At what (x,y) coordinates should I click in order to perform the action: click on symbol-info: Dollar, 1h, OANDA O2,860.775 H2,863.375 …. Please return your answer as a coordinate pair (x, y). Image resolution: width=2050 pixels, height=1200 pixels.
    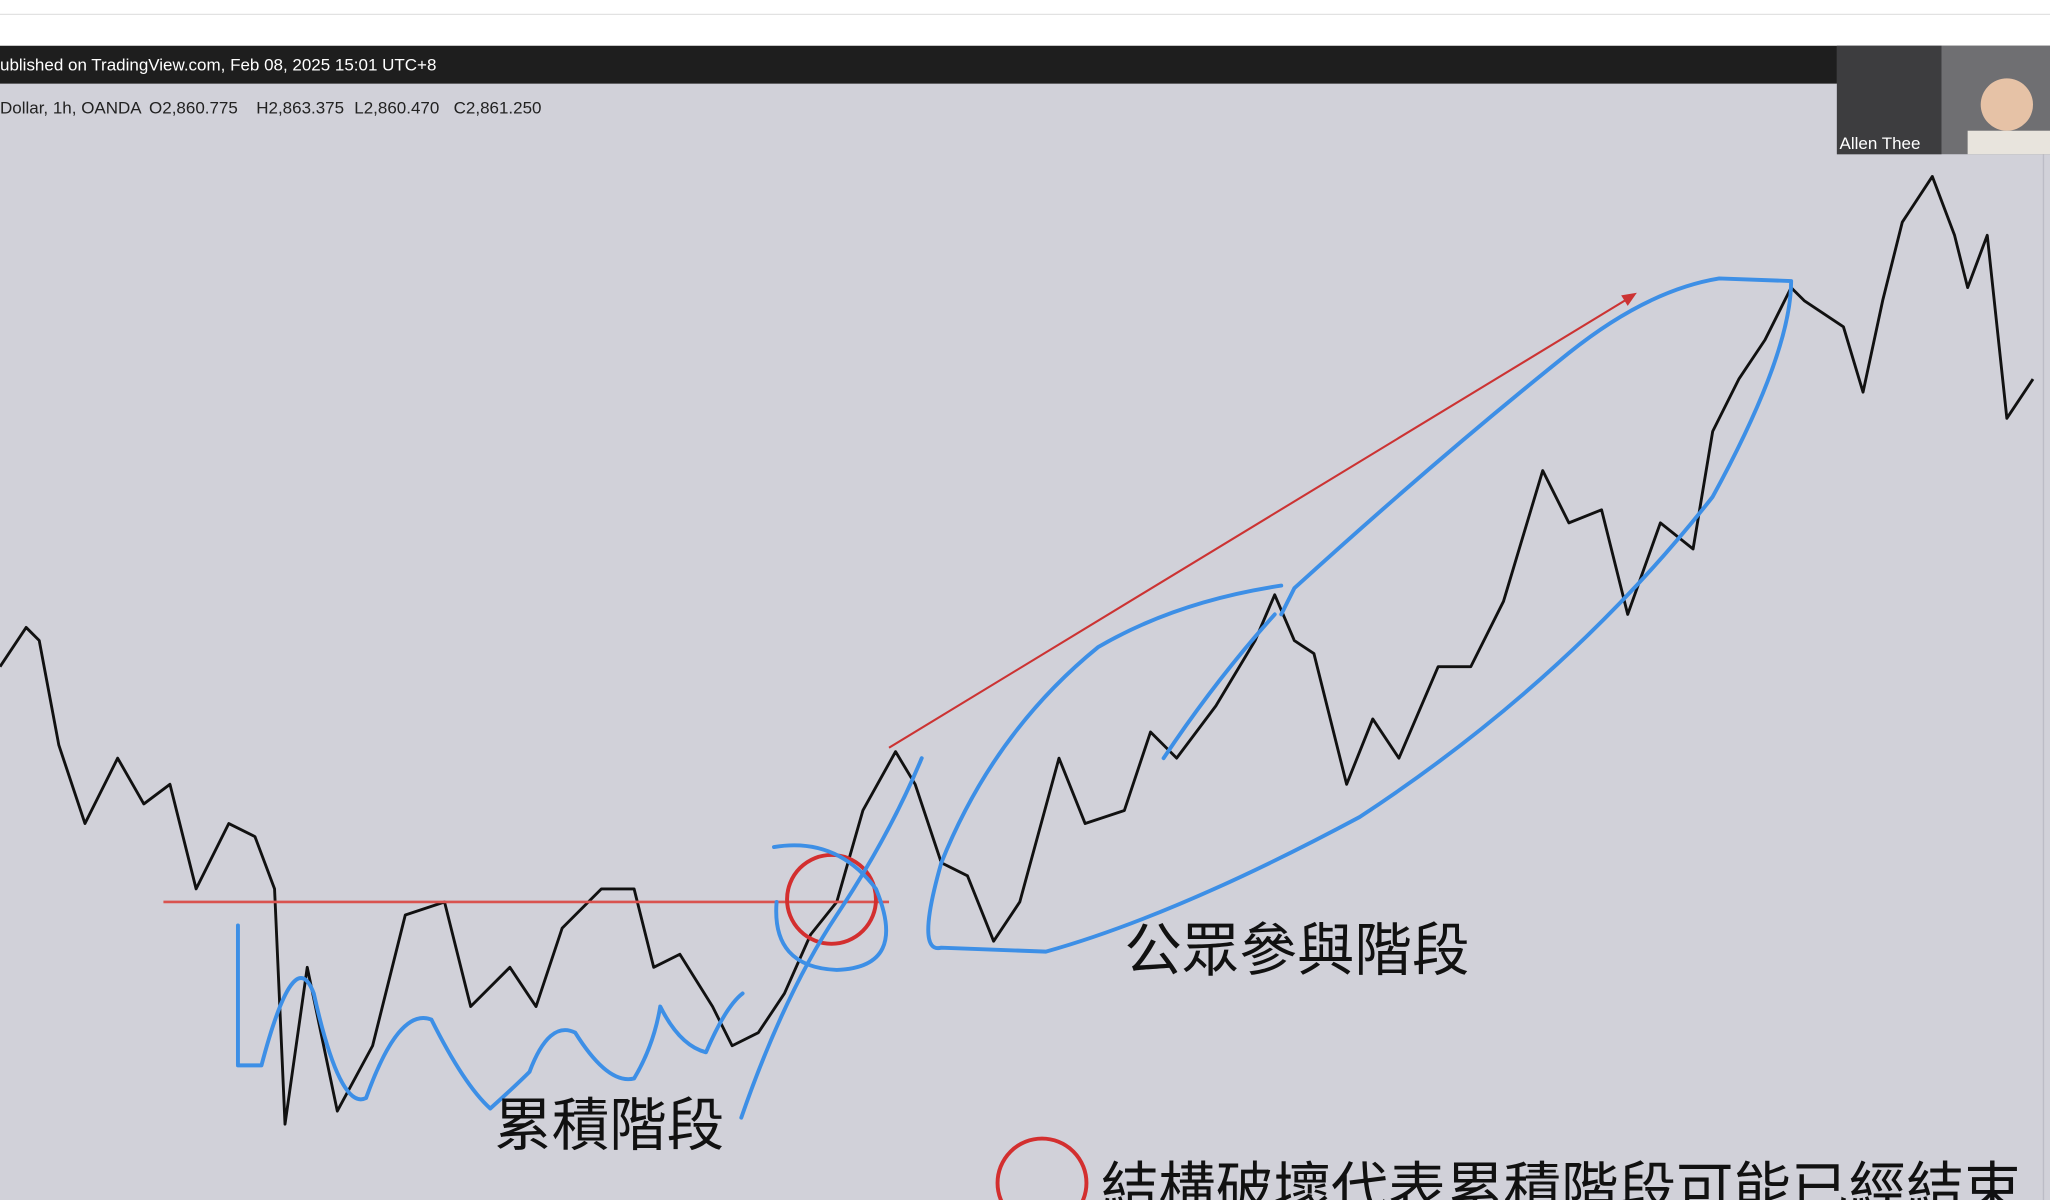
    Looking at the image, I should click on (271, 108).